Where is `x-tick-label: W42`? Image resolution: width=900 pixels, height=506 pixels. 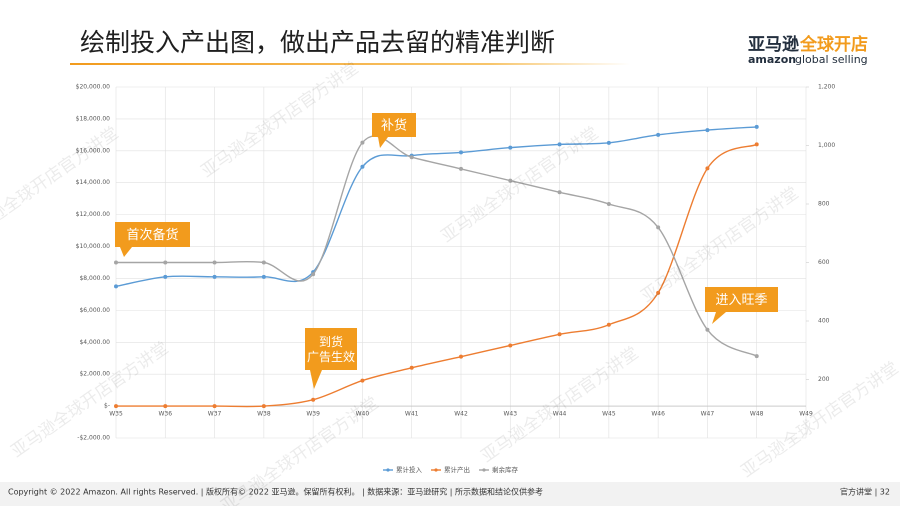 x-tick-label: W42 is located at coordinates (461, 414).